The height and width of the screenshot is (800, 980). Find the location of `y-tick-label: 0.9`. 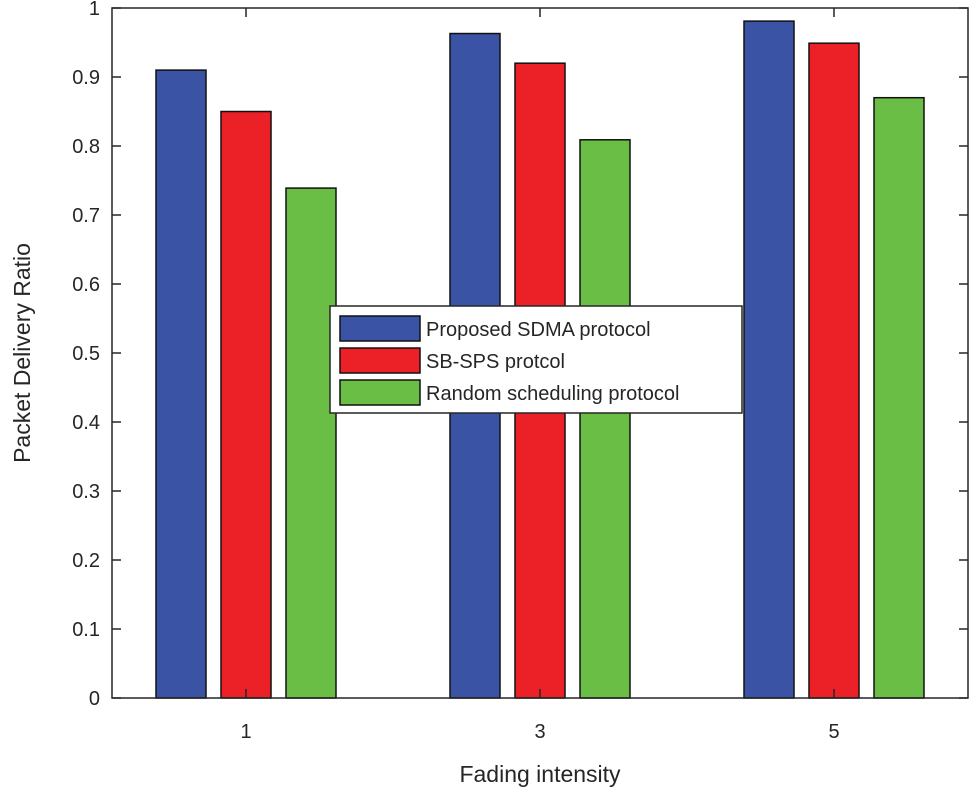

y-tick-label: 0.9 is located at coordinates (86, 78).